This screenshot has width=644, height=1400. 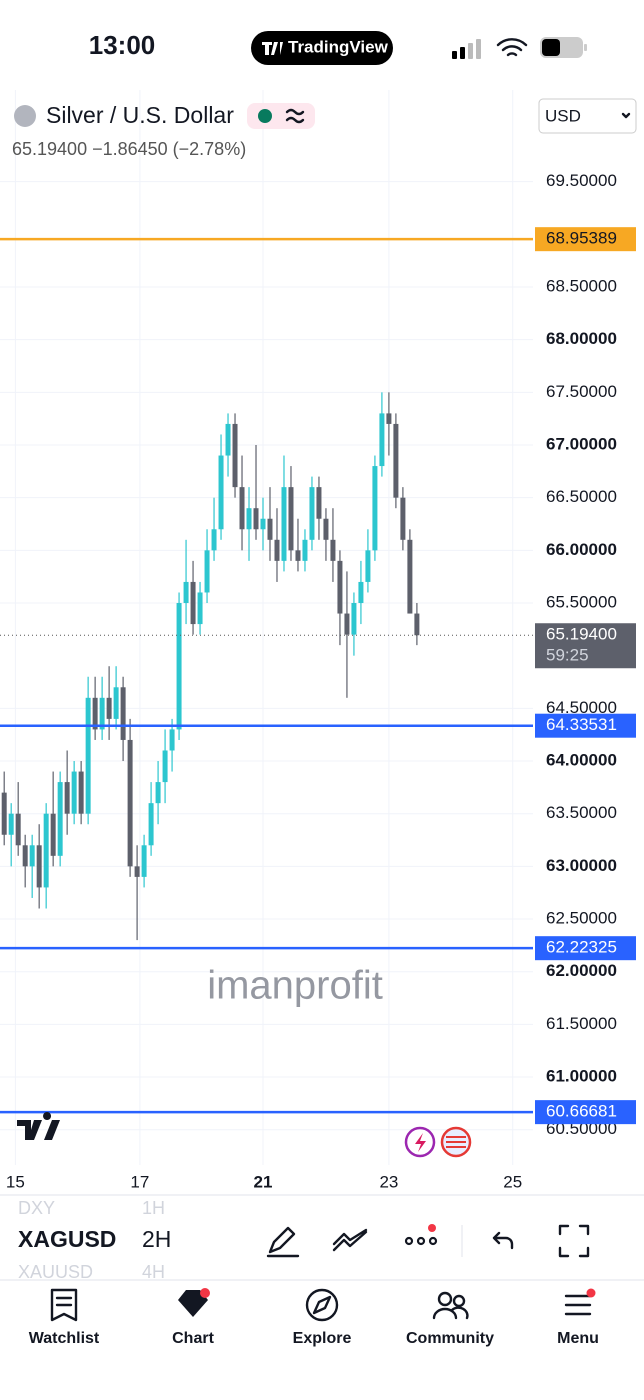 What do you see at coordinates (156, 1239) in the screenshot?
I see `interval-current: 2H` at bounding box center [156, 1239].